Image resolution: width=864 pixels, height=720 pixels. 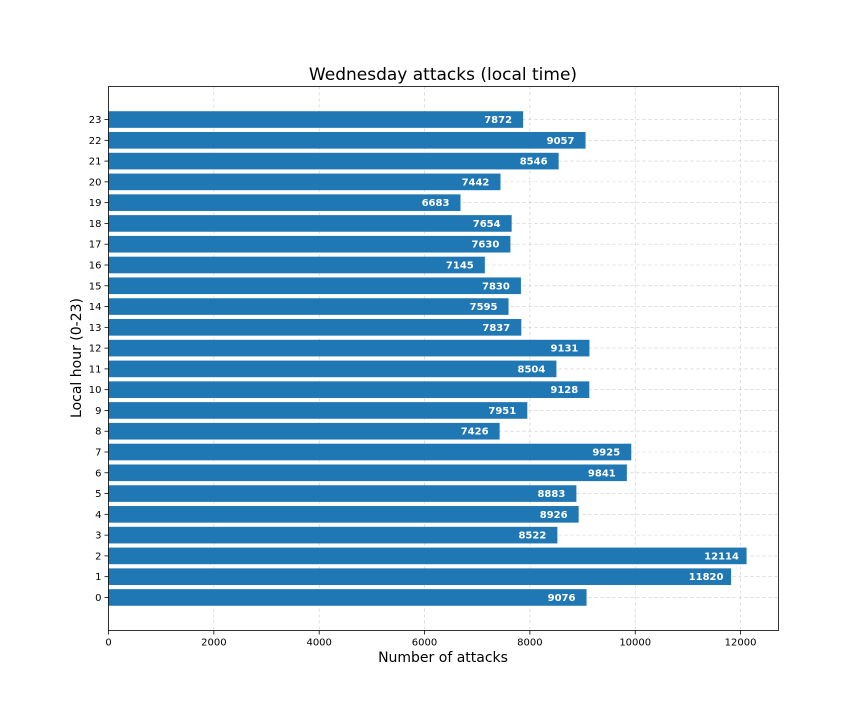 I want to click on bar-value-label: 7442, so click(x=476, y=182).